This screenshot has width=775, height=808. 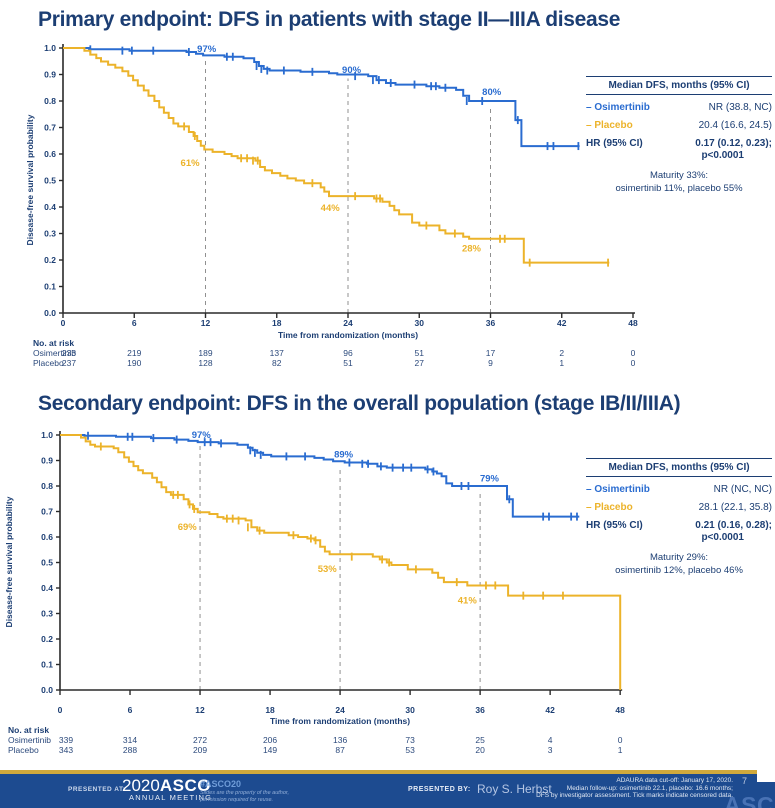 I want to click on presented-at-label: PRESENTED AT:, so click(x=97, y=789).